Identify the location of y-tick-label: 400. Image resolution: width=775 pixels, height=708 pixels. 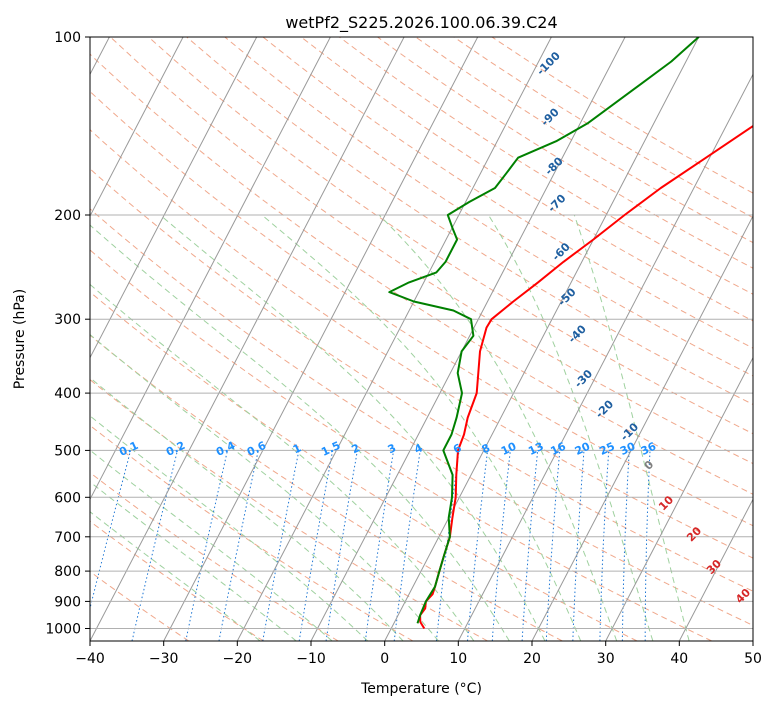
(67, 394).